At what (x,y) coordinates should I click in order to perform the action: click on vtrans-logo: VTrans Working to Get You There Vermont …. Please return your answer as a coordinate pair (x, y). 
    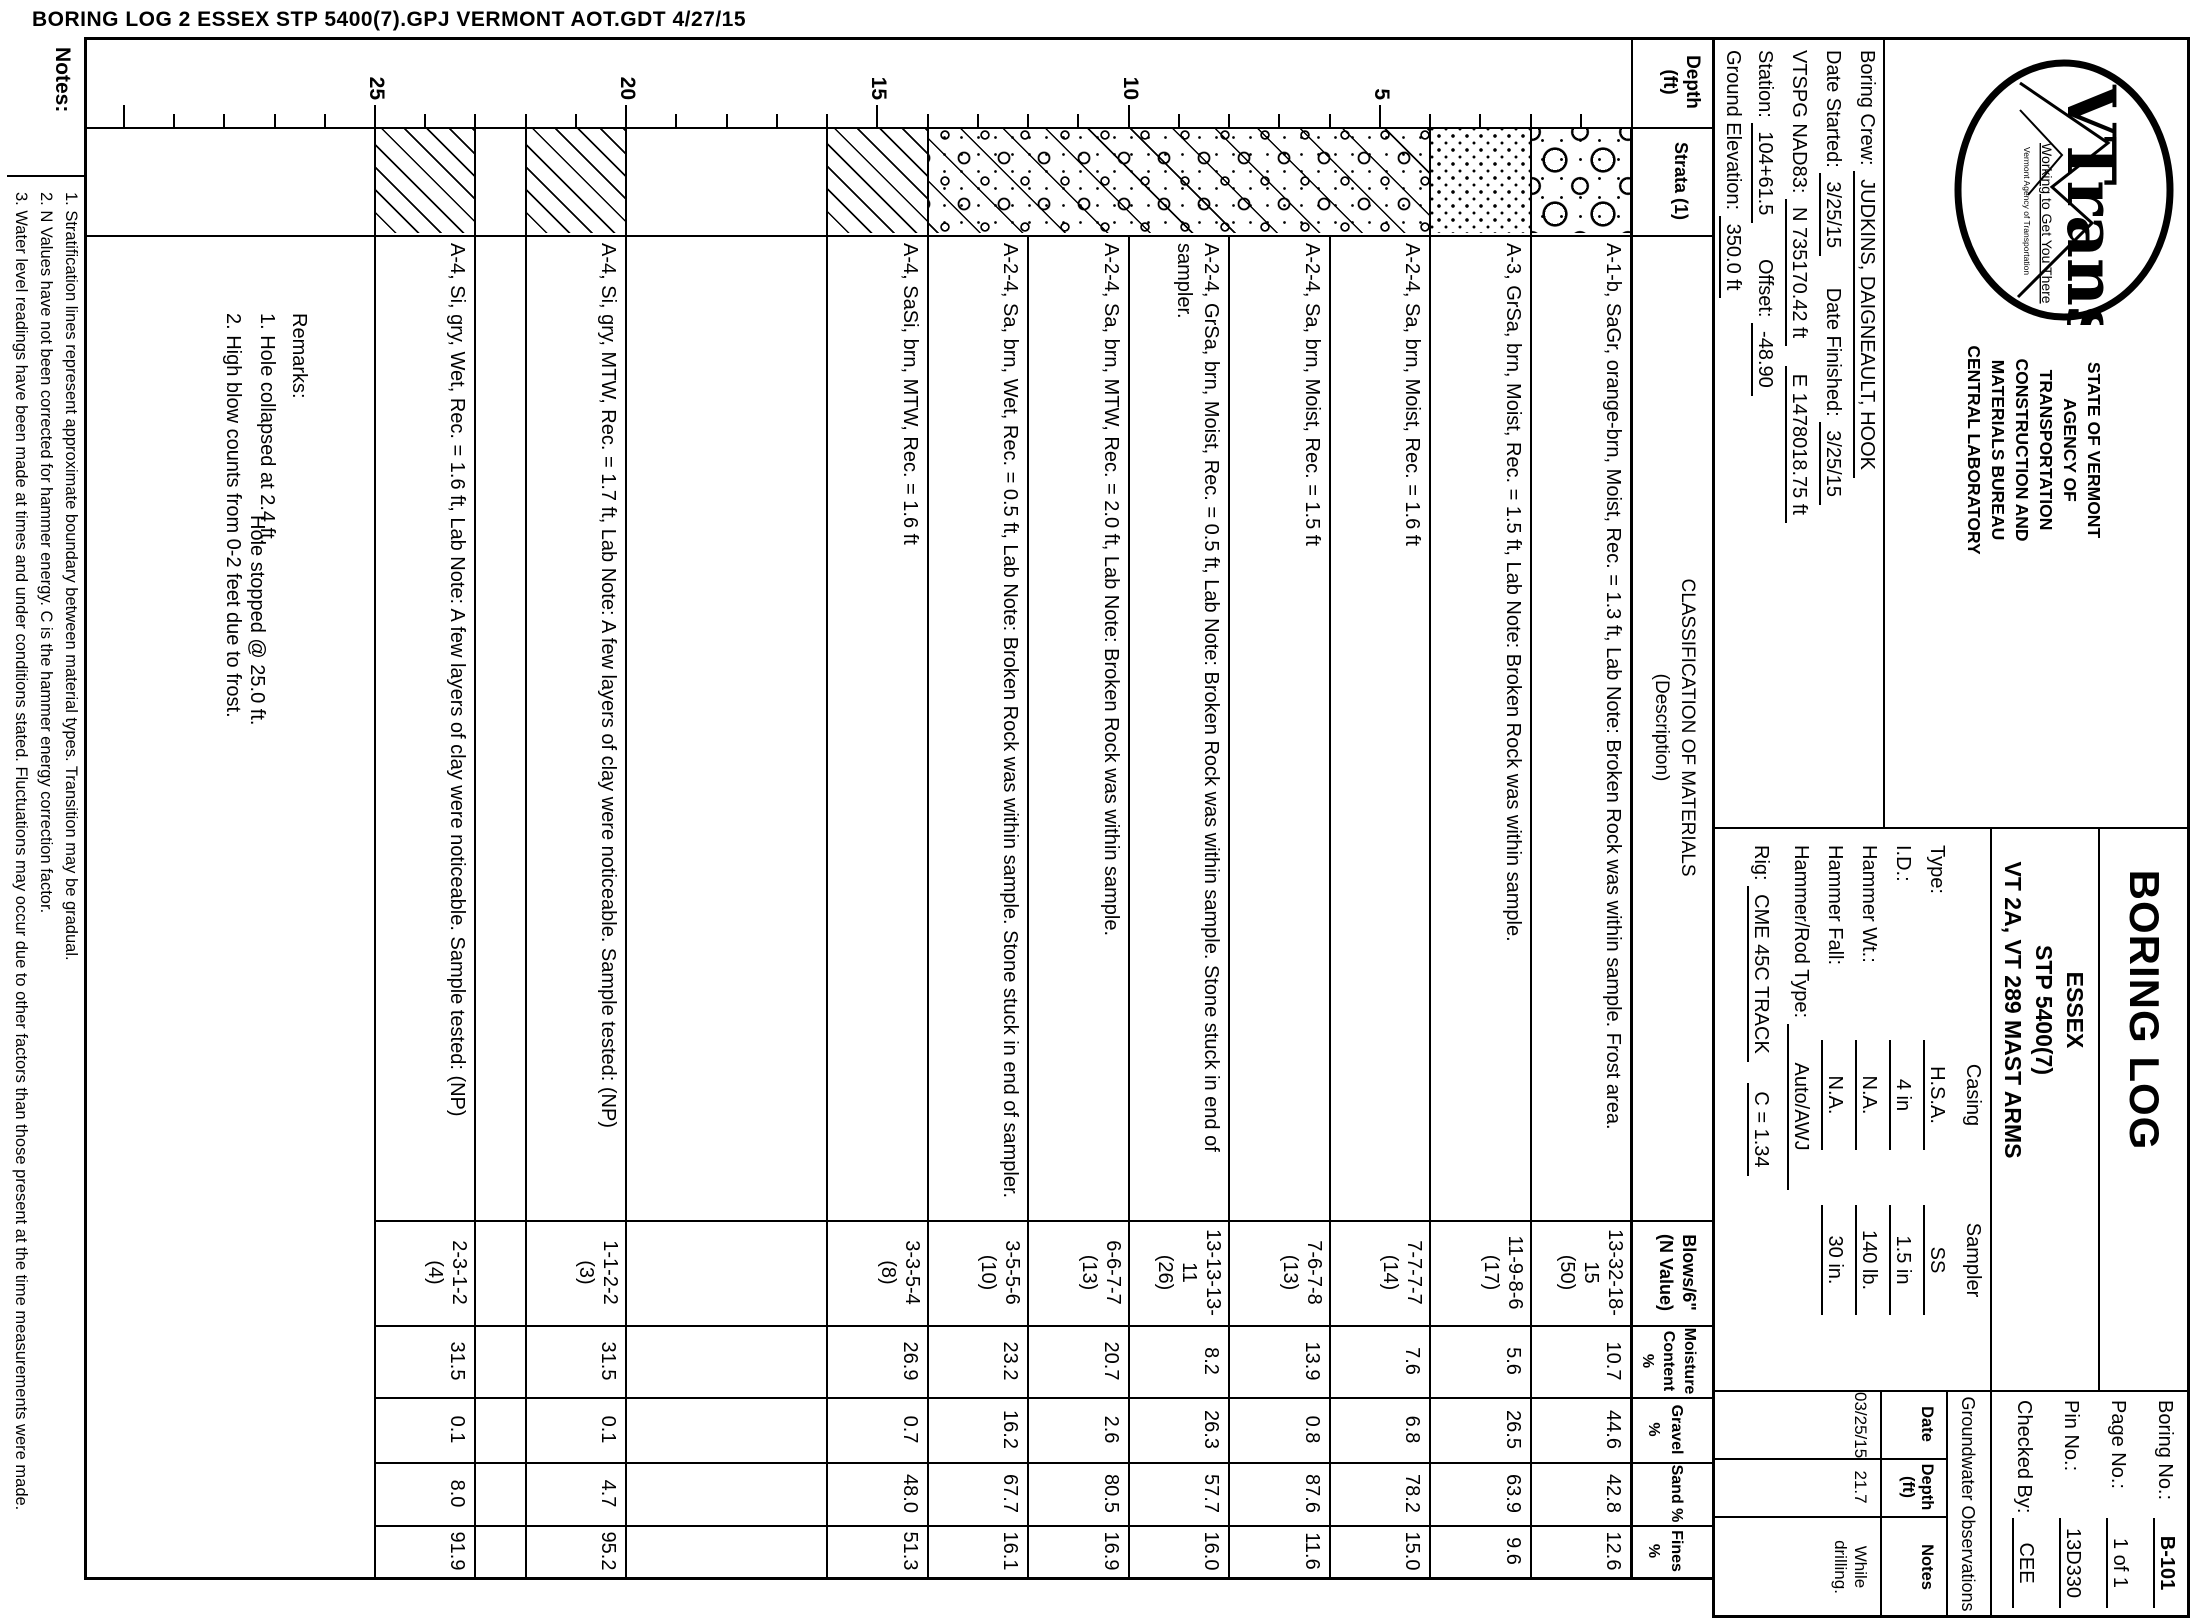
    Looking at the image, I should click on (2061, 199).